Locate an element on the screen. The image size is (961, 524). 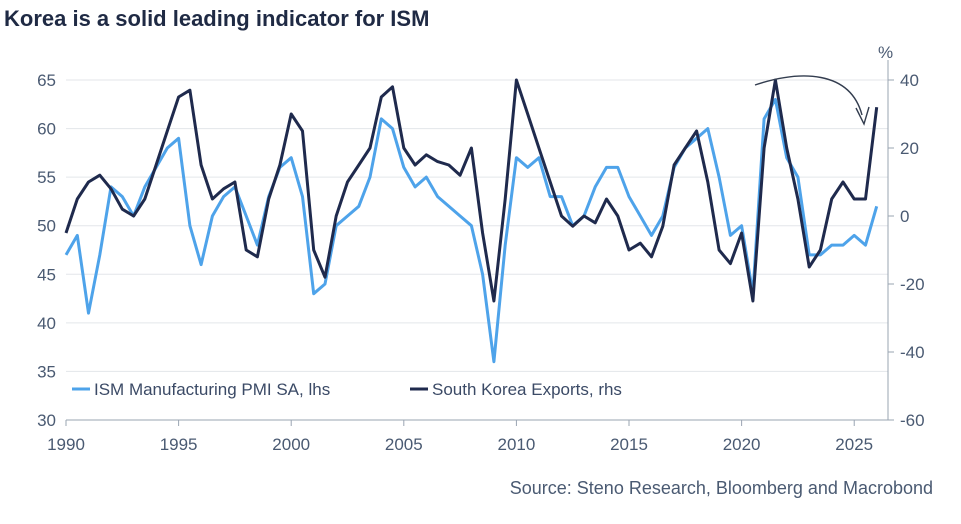
left-tick-label: 55 is located at coordinates (46, 177).